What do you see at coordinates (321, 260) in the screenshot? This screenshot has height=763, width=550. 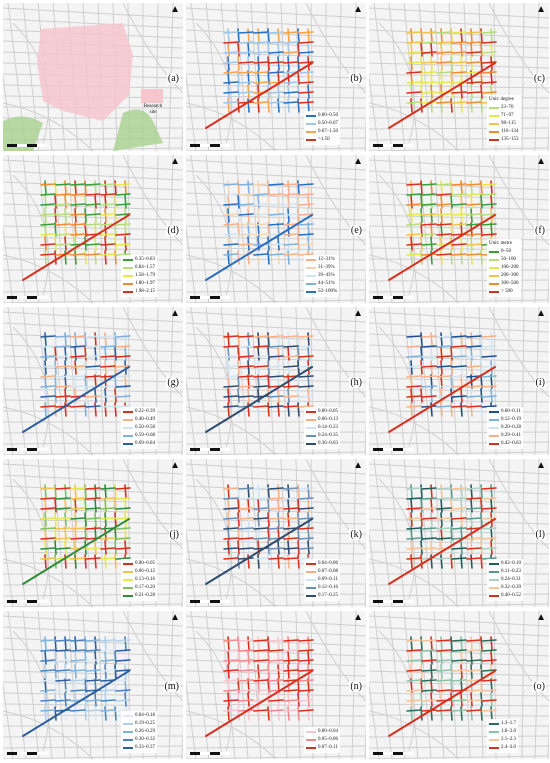 I see `legend-item: 12–31%` at bounding box center [321, 260].